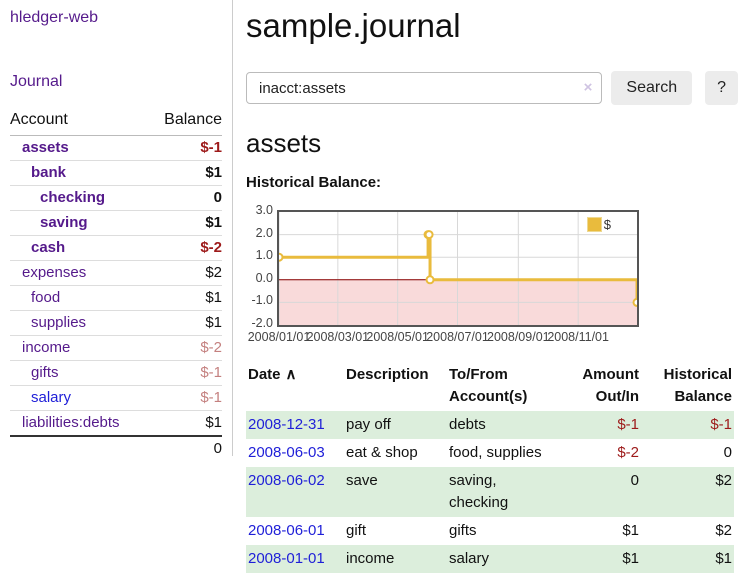  What do you see at coordinates (286, 424) in the screenshot?
I see `transaction-date-link: 2008-12-31` at bounding box center [286, 424].